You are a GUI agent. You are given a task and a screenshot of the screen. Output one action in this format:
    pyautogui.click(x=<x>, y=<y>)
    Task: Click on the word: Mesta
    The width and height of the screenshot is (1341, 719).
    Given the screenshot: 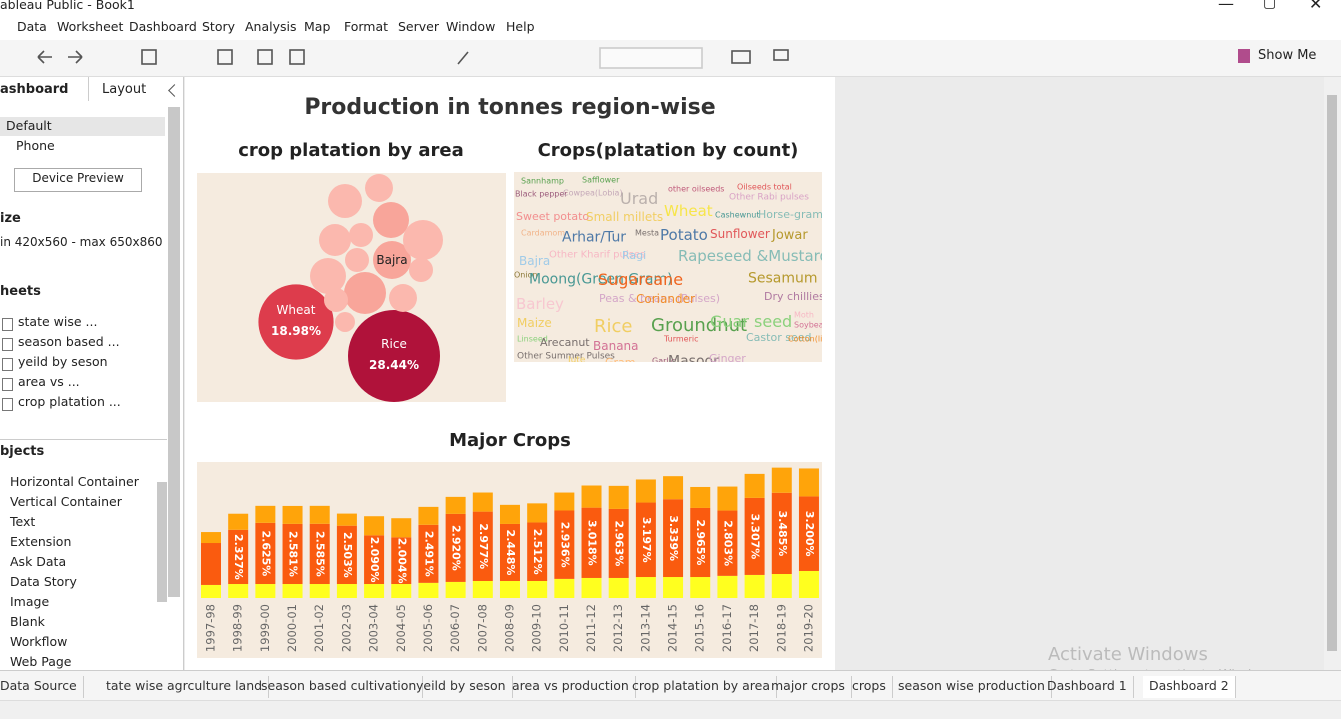 What is the action you would take?
    pyautogui.click(x=647, y=233)
    